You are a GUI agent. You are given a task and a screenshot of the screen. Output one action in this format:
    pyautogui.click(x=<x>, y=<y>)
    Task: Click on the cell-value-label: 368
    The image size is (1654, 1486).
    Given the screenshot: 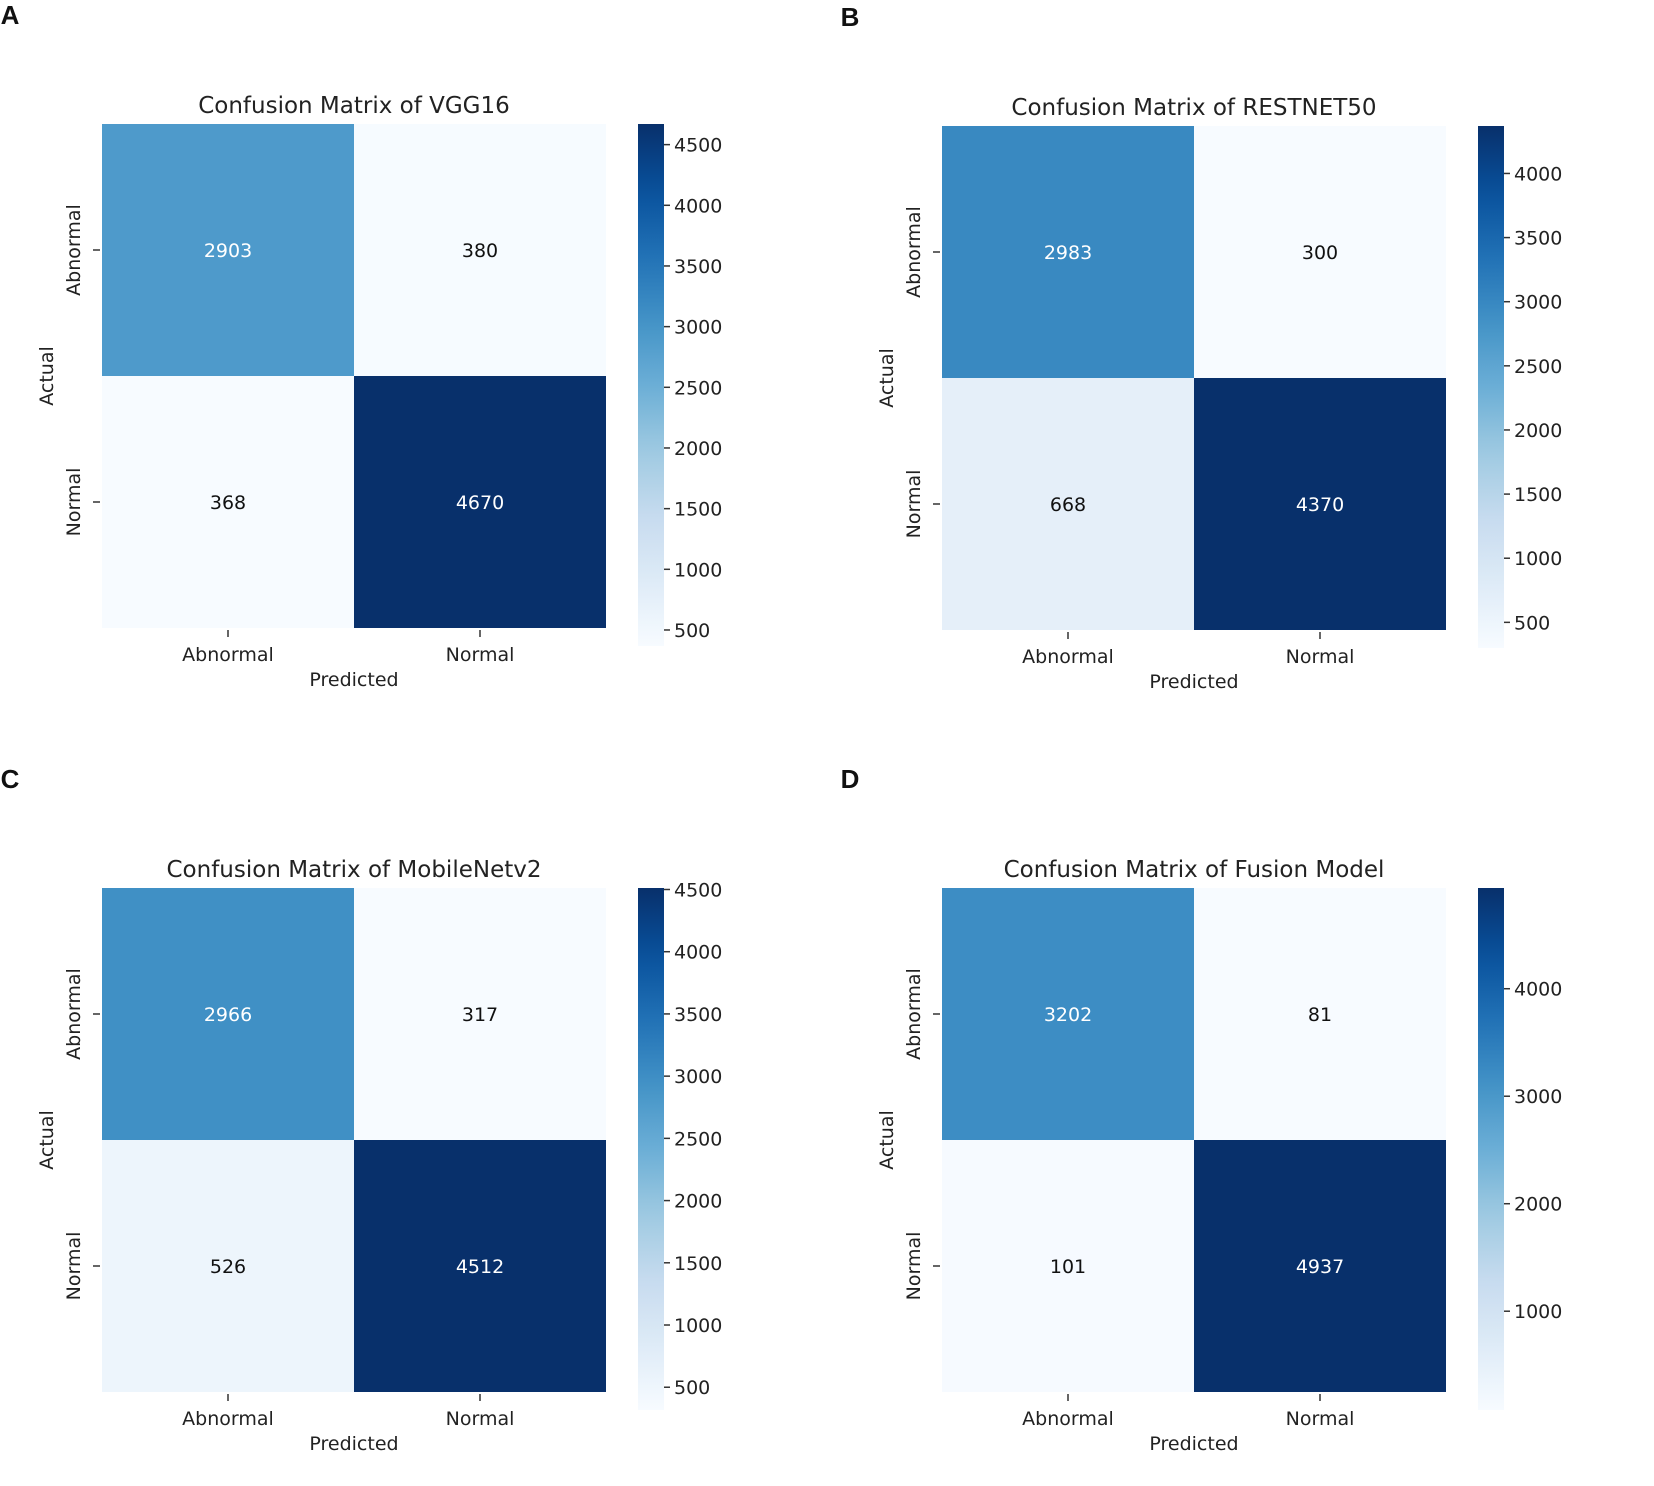 What is the action you would take?
    pyautogui.click(x=228, y=503)
    